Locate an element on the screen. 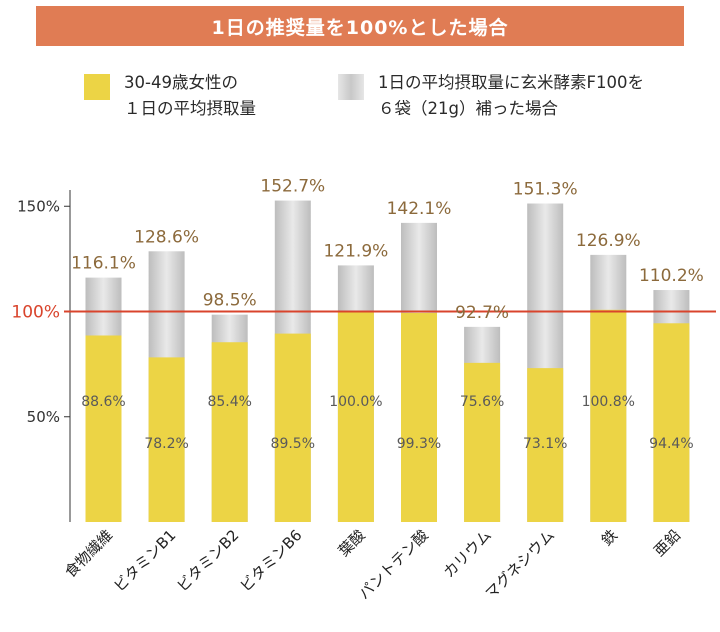 This screenshot has width=720, height=632. y-tick-label: 150% is located at coordinates (38, 206).